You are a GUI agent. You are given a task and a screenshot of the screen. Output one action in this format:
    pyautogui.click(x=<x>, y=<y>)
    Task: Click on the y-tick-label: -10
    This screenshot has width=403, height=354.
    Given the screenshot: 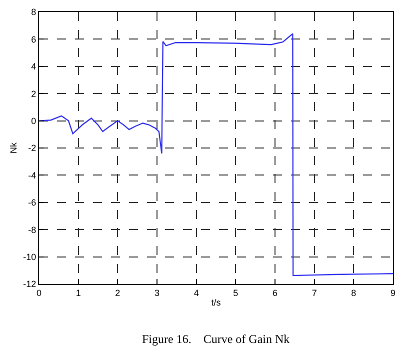 What is the action you would take?
    pyautogui.click(x=29, y=257)
    